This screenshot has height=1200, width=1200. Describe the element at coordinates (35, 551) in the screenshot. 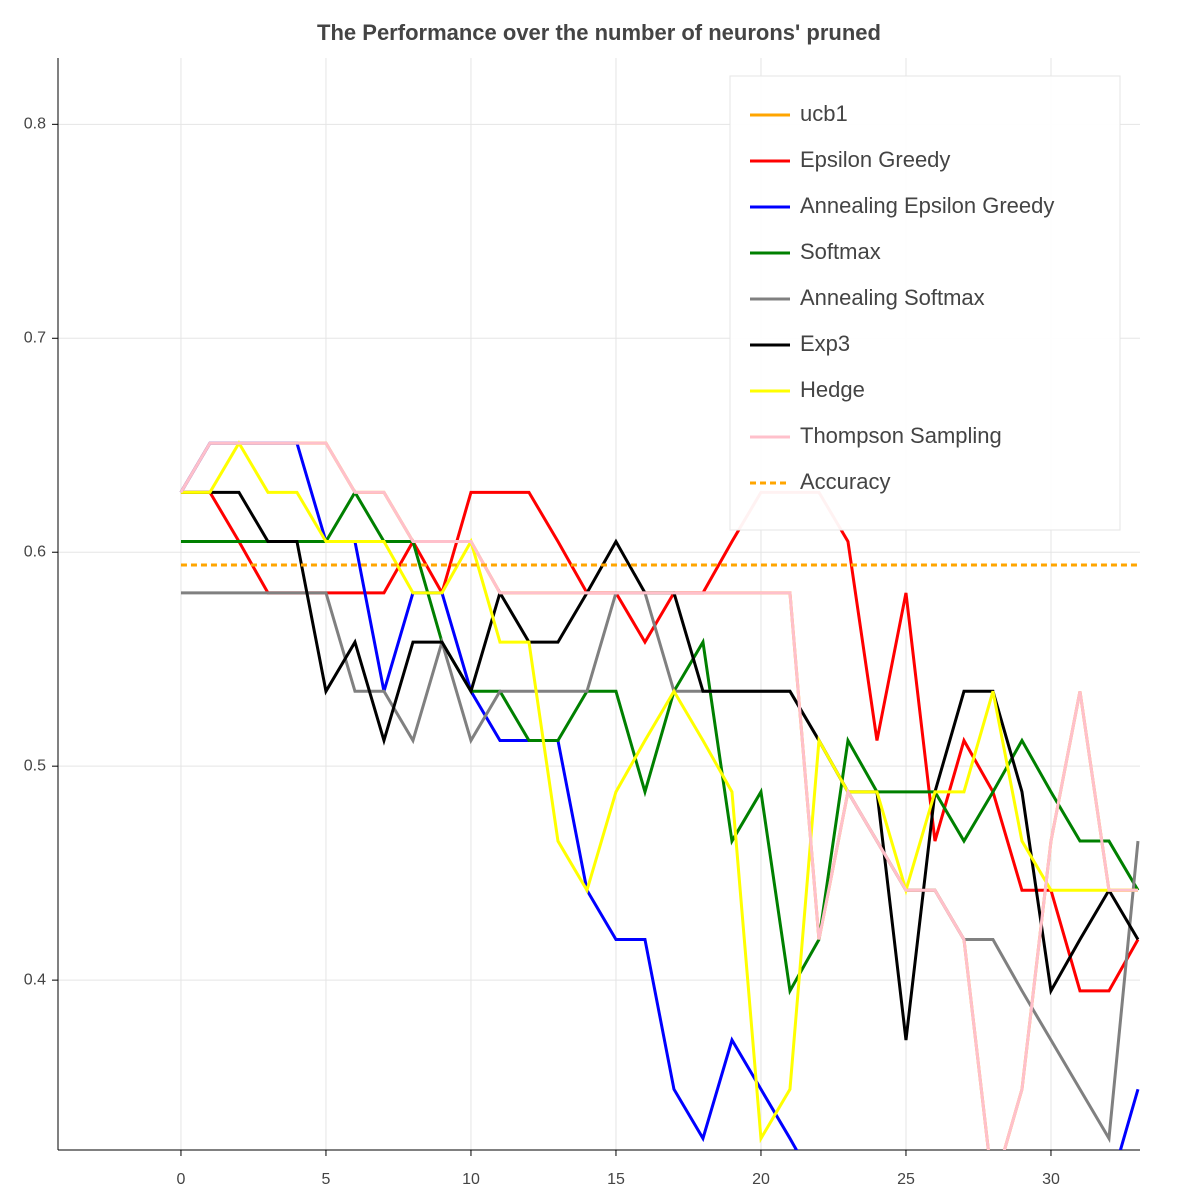

I see `y-tick-label: 0.6` at that location.